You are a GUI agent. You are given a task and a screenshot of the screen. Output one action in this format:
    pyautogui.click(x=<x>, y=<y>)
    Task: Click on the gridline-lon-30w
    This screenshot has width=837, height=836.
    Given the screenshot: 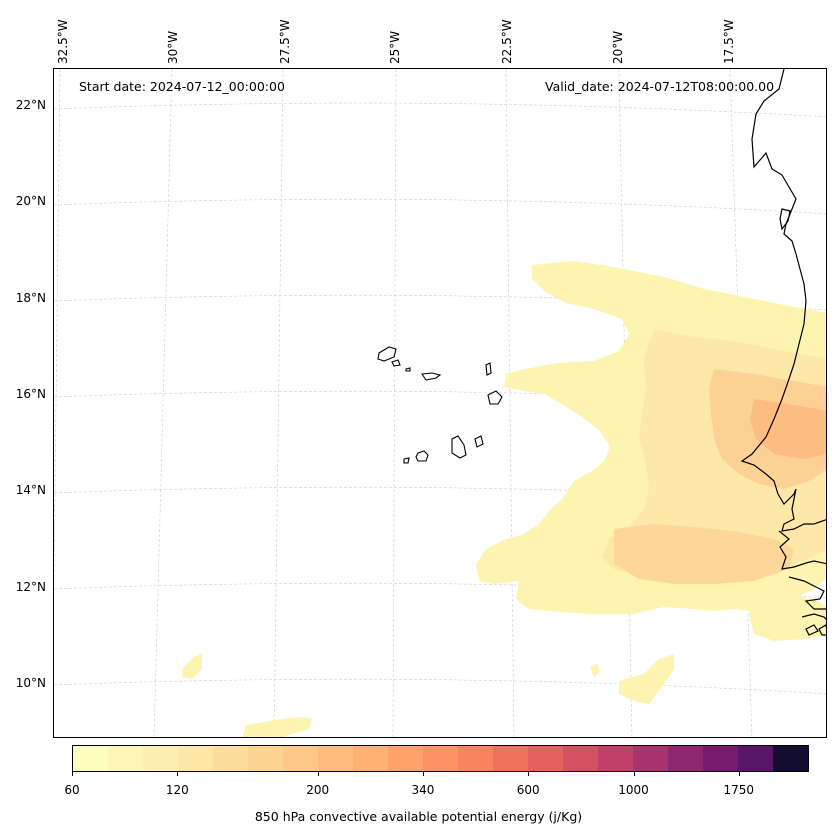 What is the action you would take?
    pyautogui.click(x=163, y=403)
    